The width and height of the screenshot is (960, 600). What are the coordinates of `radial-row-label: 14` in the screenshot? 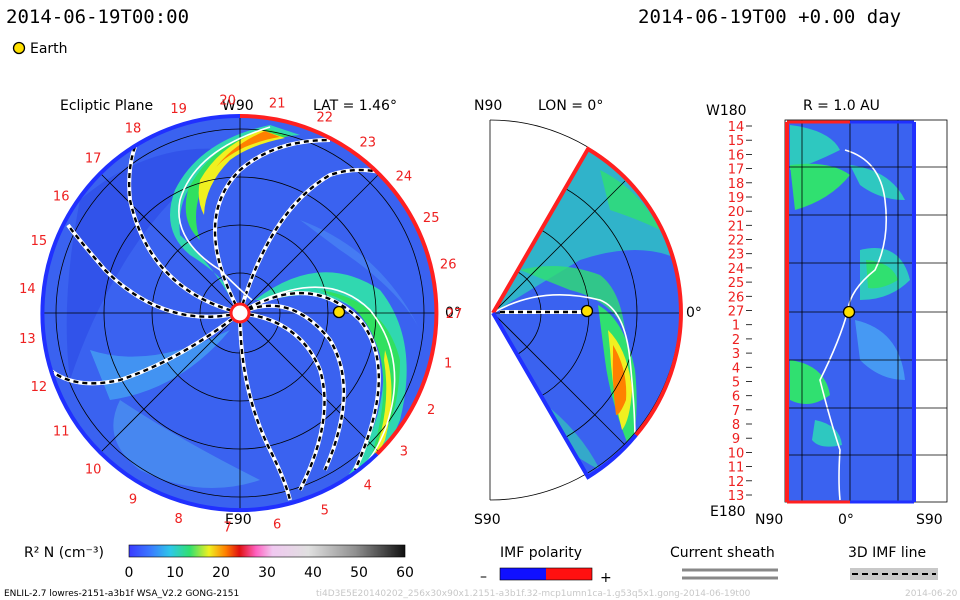 It's located at (736, 127).